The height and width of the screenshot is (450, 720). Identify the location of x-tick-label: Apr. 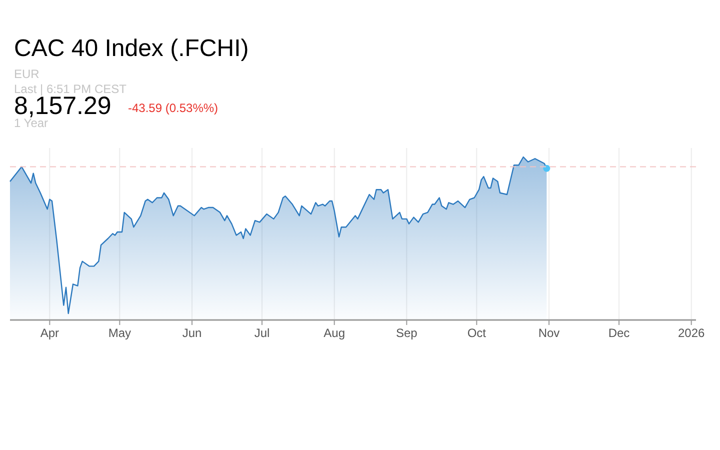
(50, 333).